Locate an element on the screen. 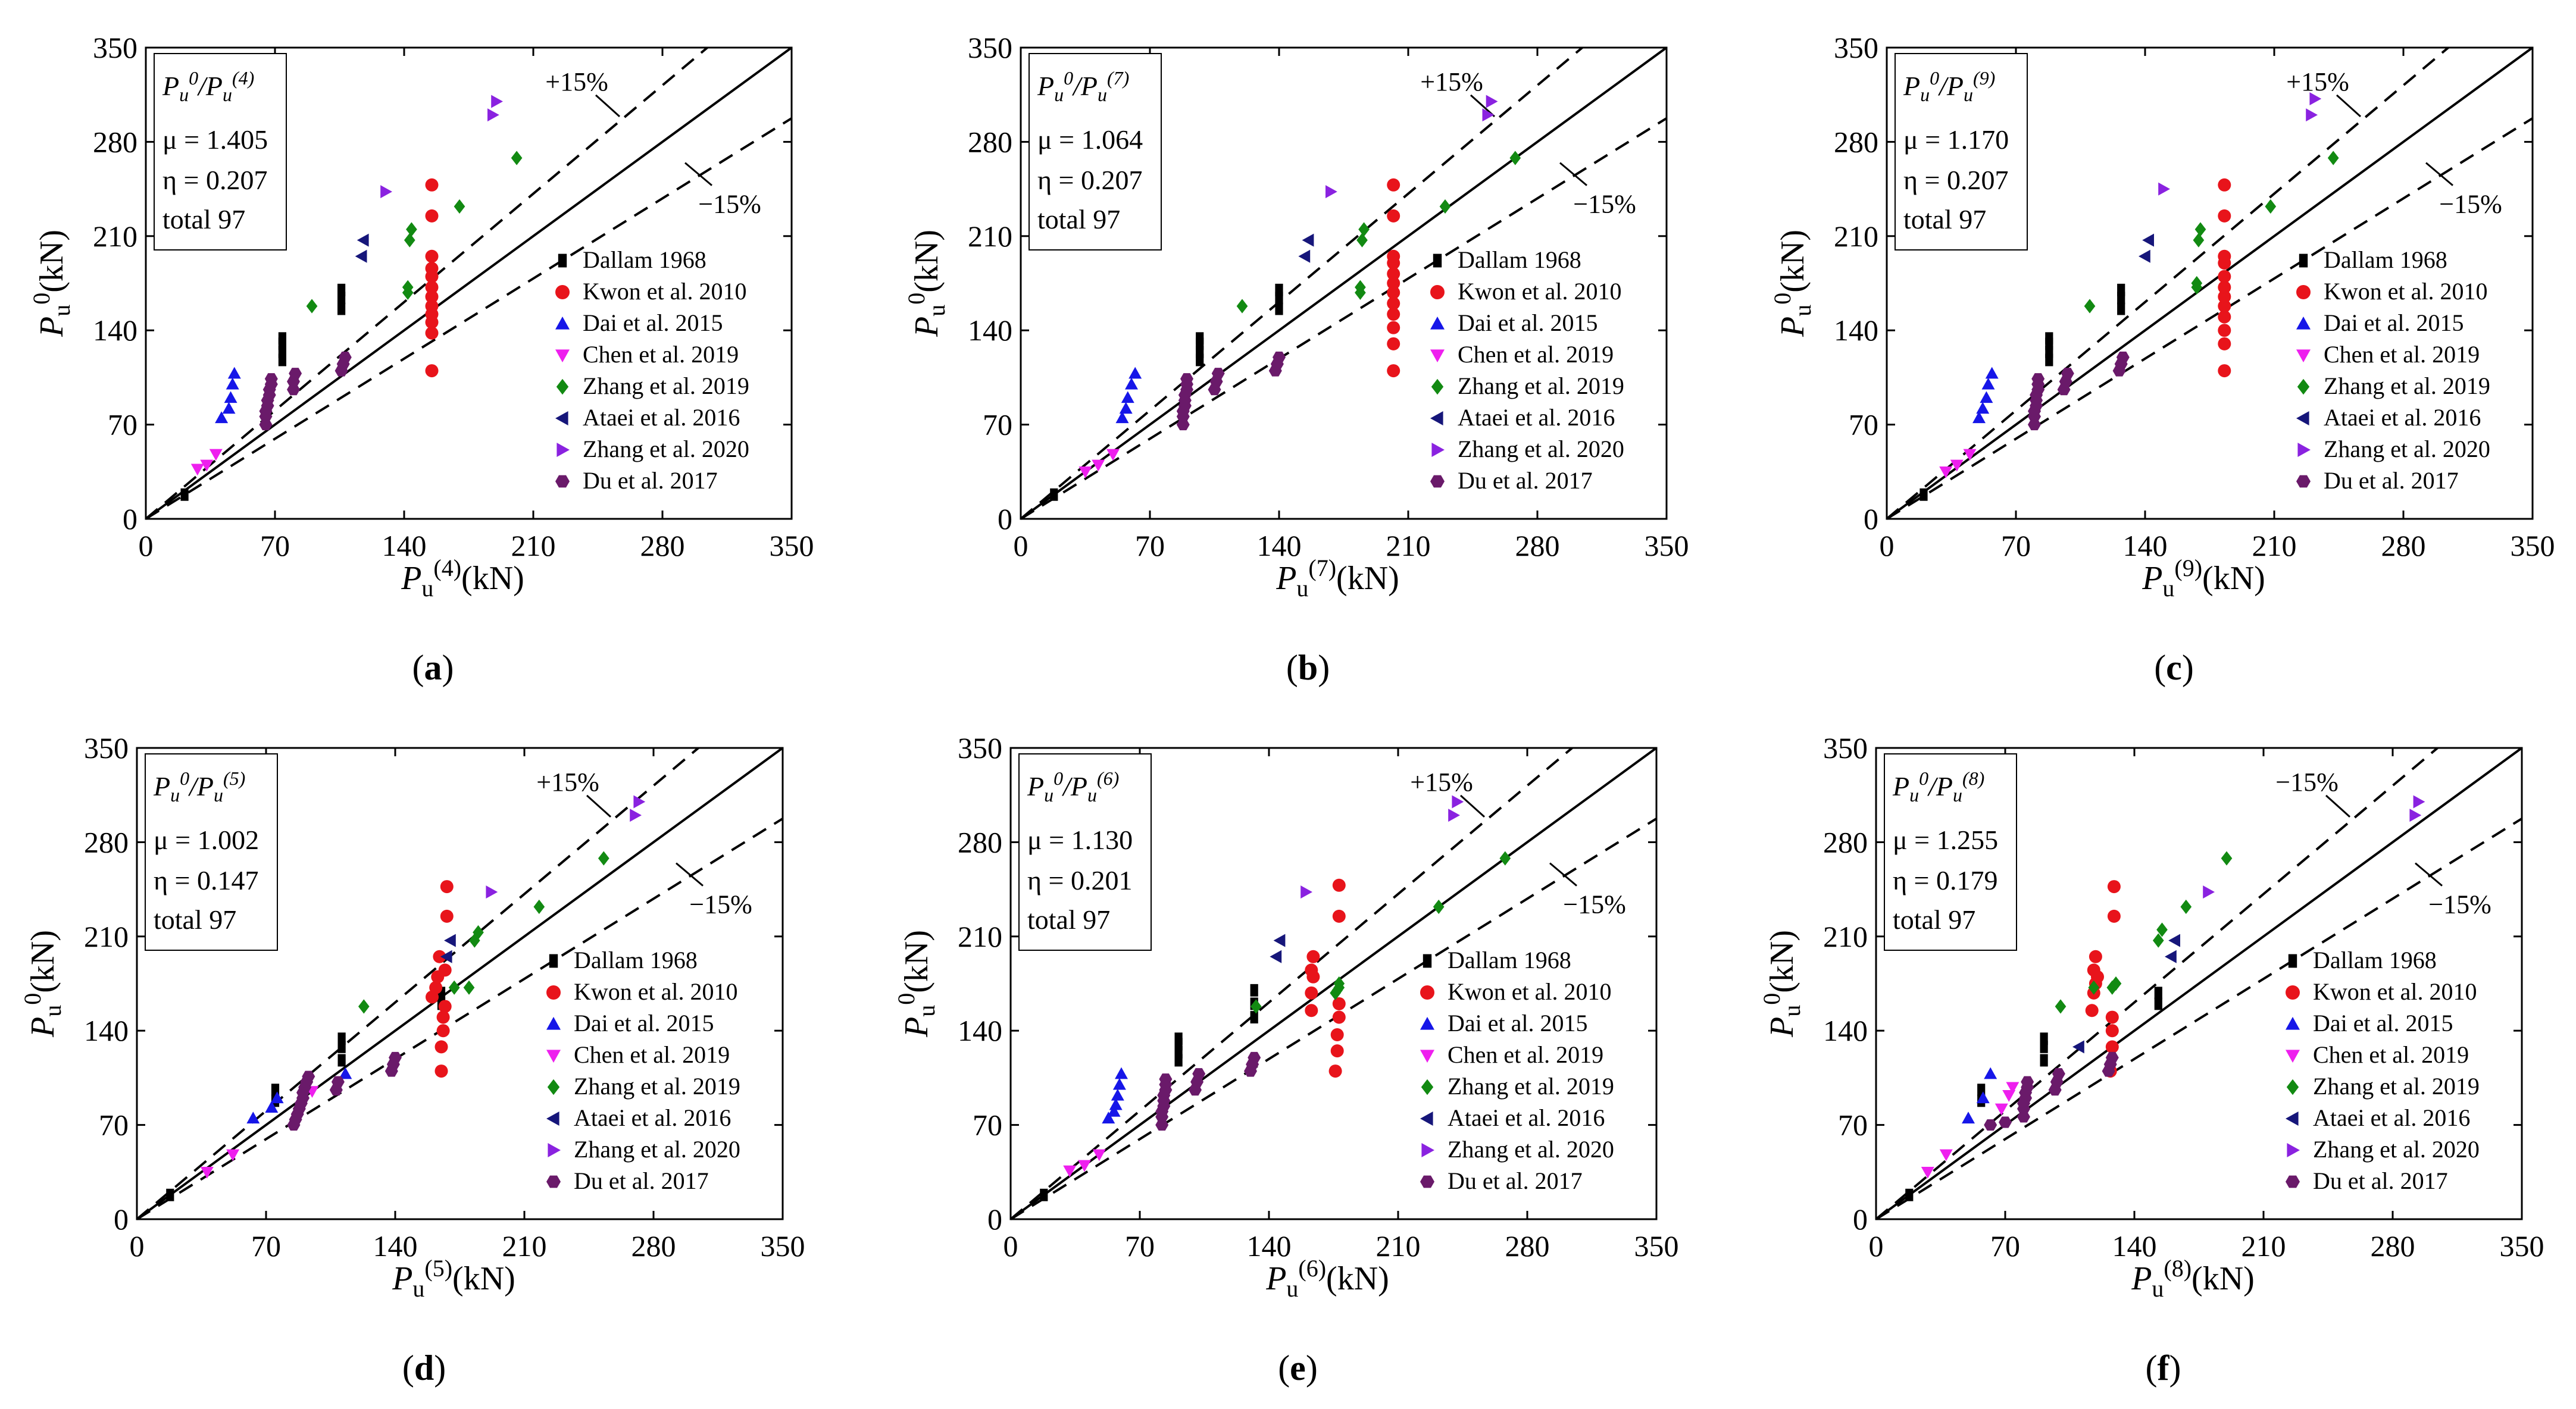 This screenshot has height=1409, width=2576. subplot-caption: (a) is located at coordinates (433, 667).